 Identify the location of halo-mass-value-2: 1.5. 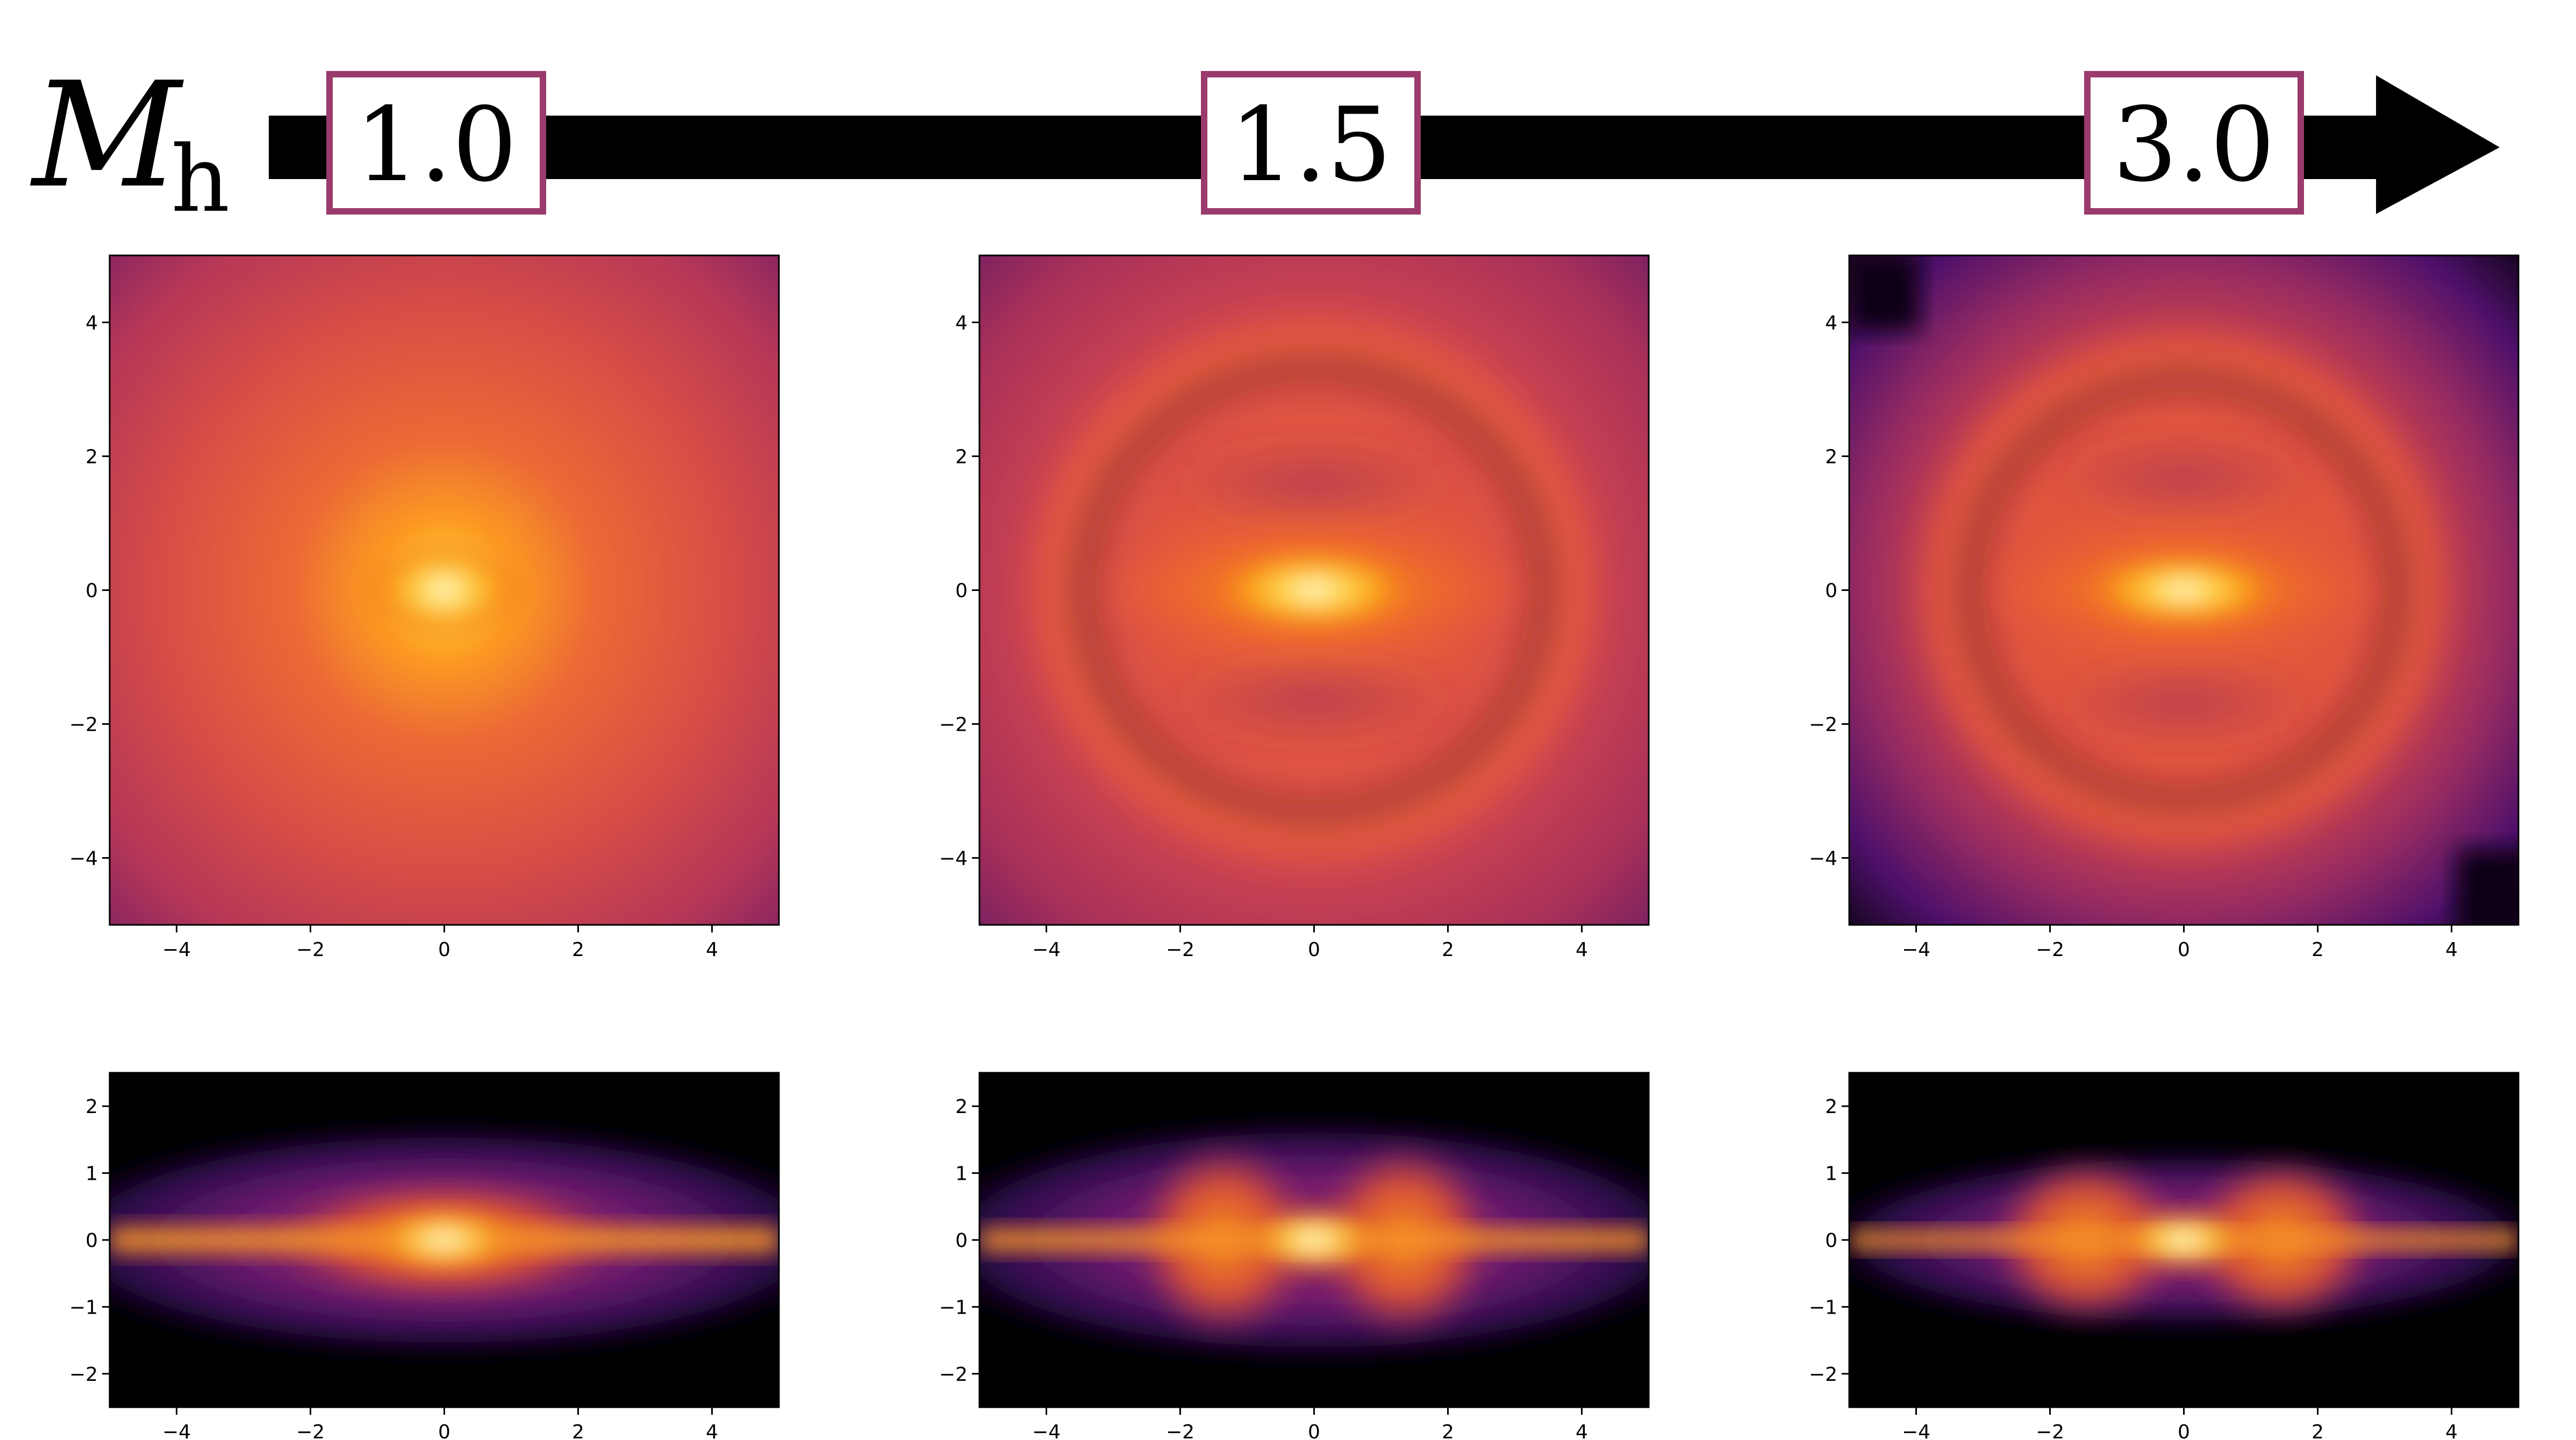
(1310, 144).